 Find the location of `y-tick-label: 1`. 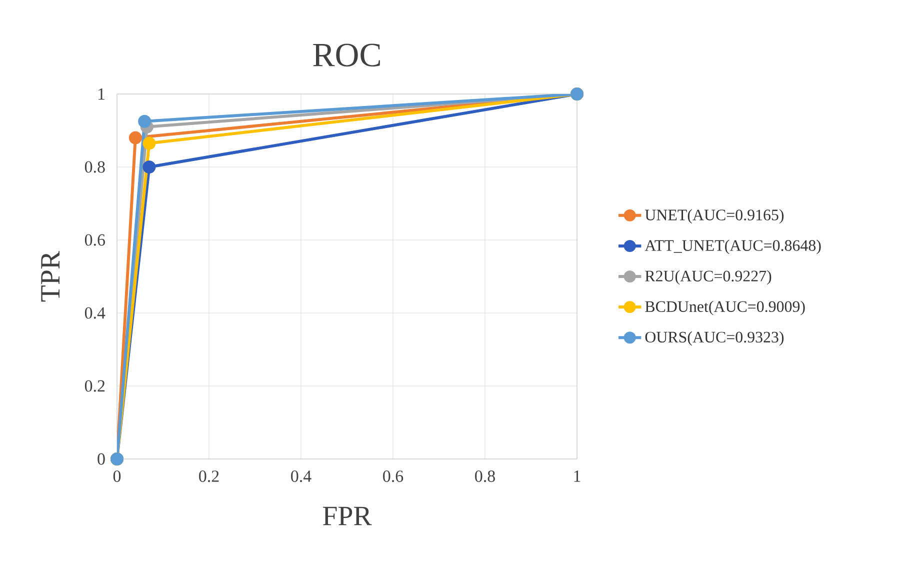

y-tick-label: 1 is located at coordinates (101, 94).